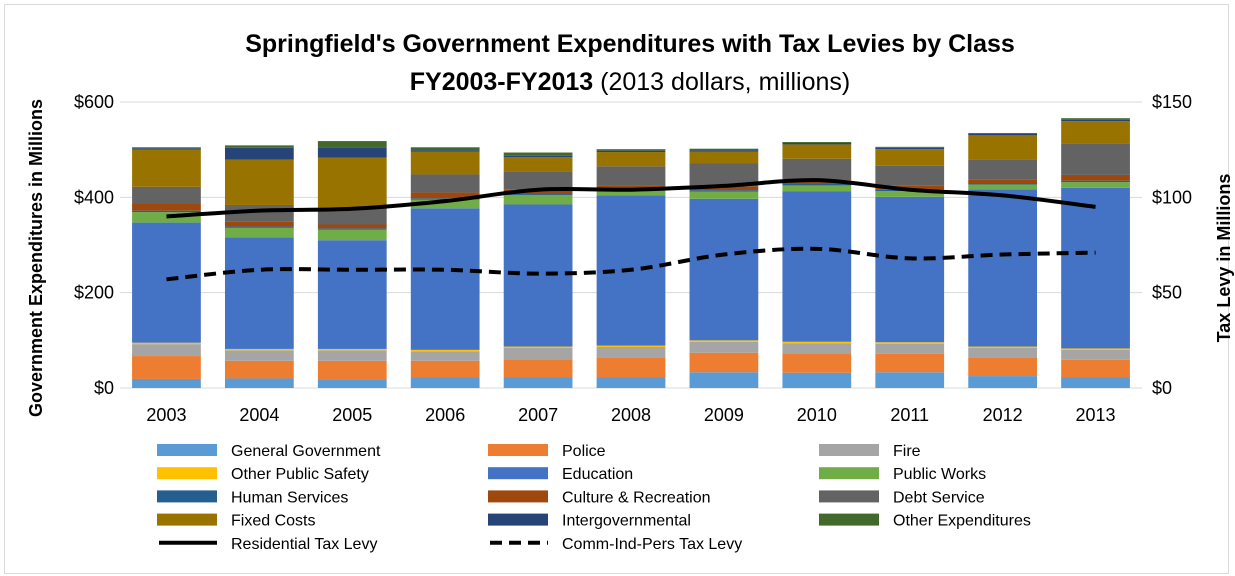 The height and width of the screenshot is (576, 1235). Describe the element at coordinates (263, 474) in the screenshot. I see `legend-item: Other Public Safety` at that location.